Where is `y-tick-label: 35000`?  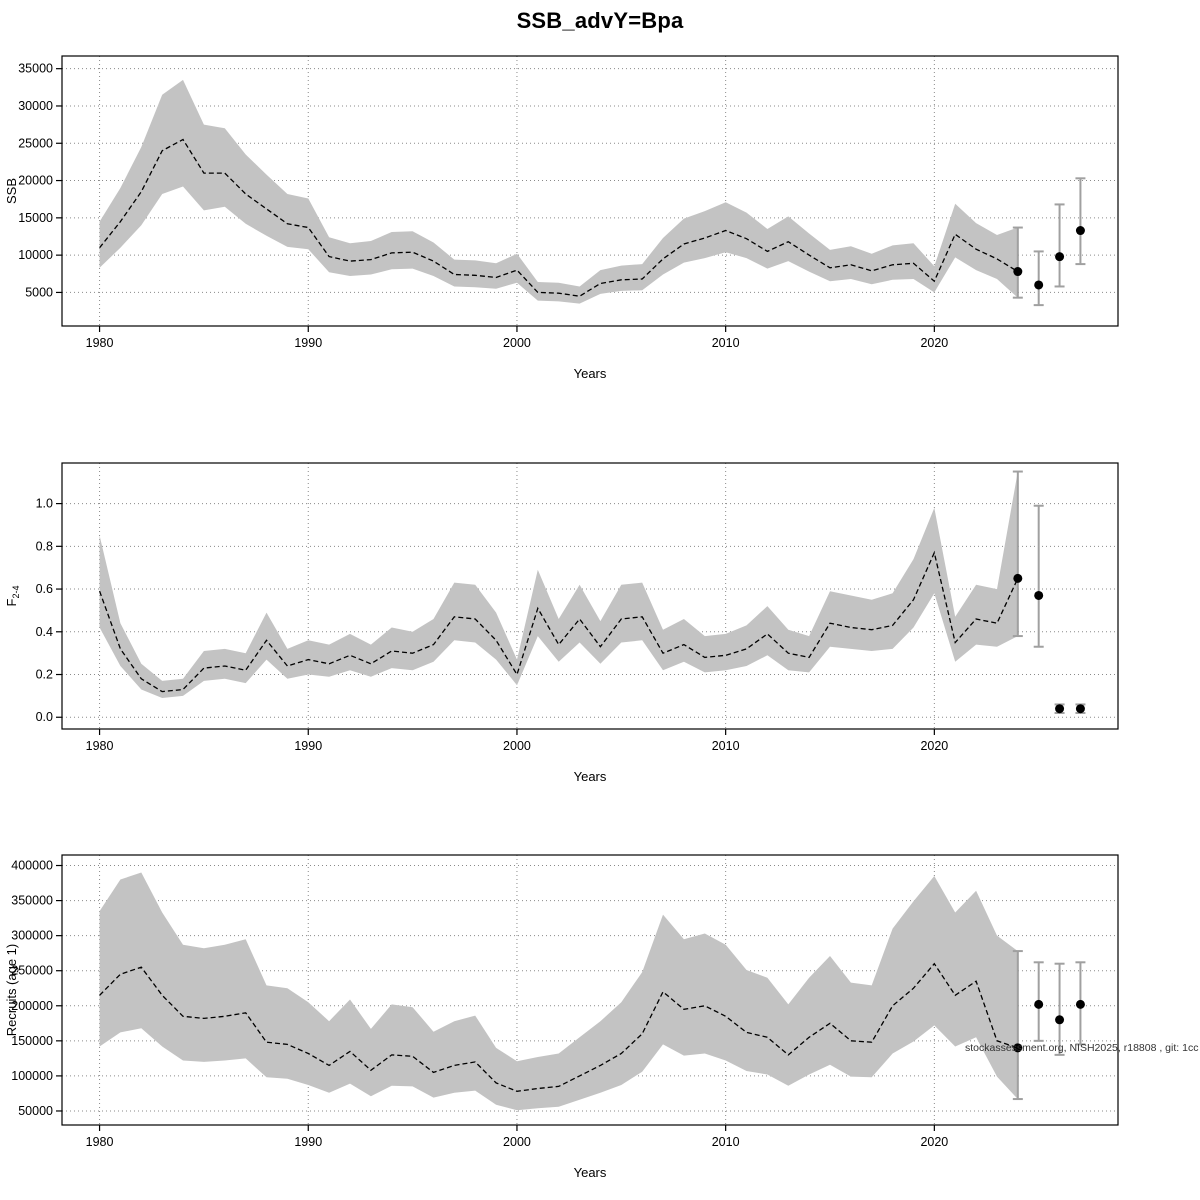
y-tick-label: 35000 is located at coordinates (35, 69).